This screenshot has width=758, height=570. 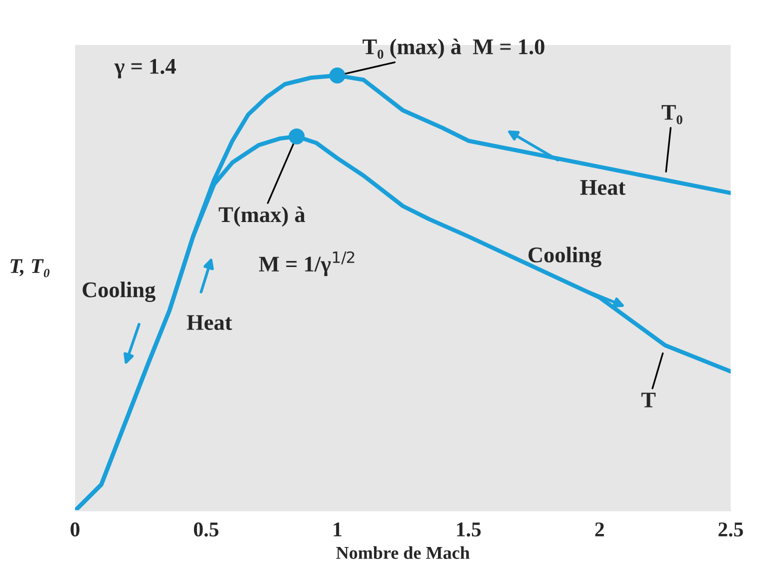 What do you see at coordinates (145, 68) in the screenshot?
I see `annotation: γ = 1.4` at bounding box center [145, 68].